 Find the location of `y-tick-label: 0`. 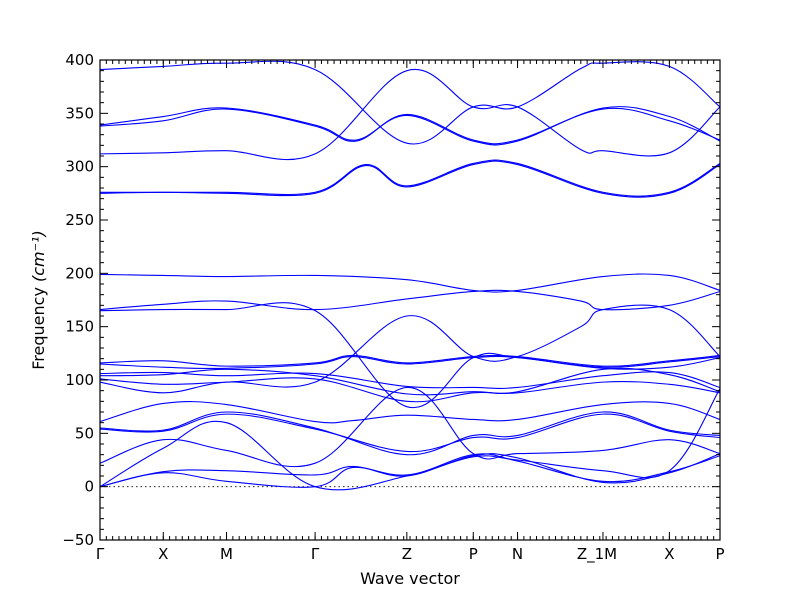

y-tick-label: 0 is located at coordinates (89, 487).